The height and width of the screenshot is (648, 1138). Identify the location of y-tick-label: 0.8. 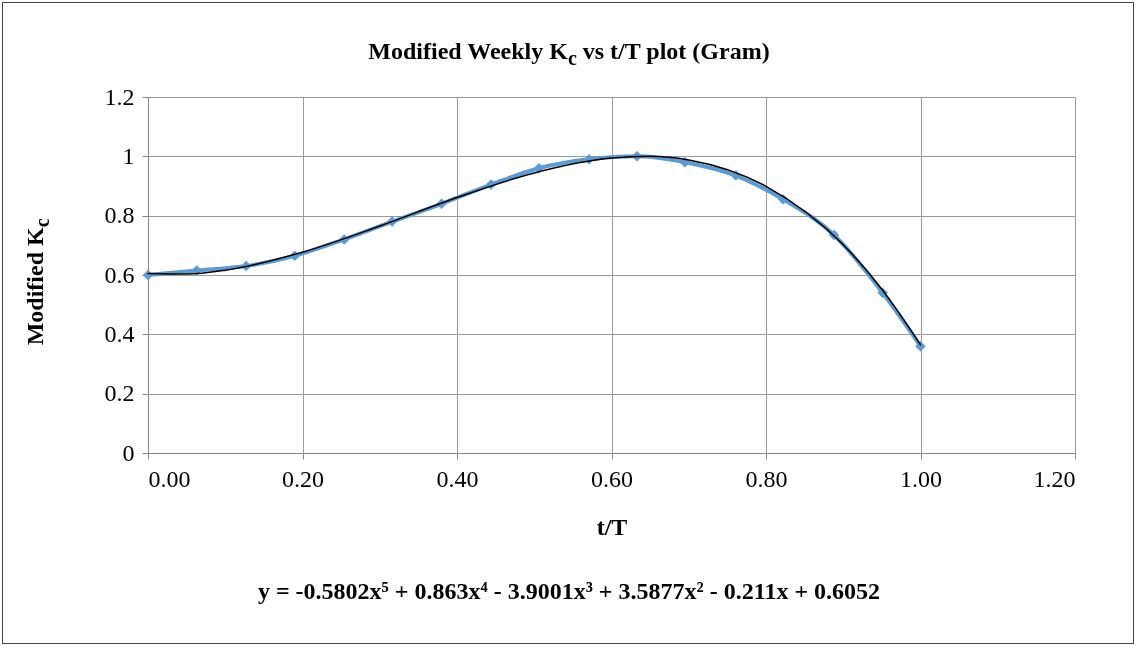
(119, 215).